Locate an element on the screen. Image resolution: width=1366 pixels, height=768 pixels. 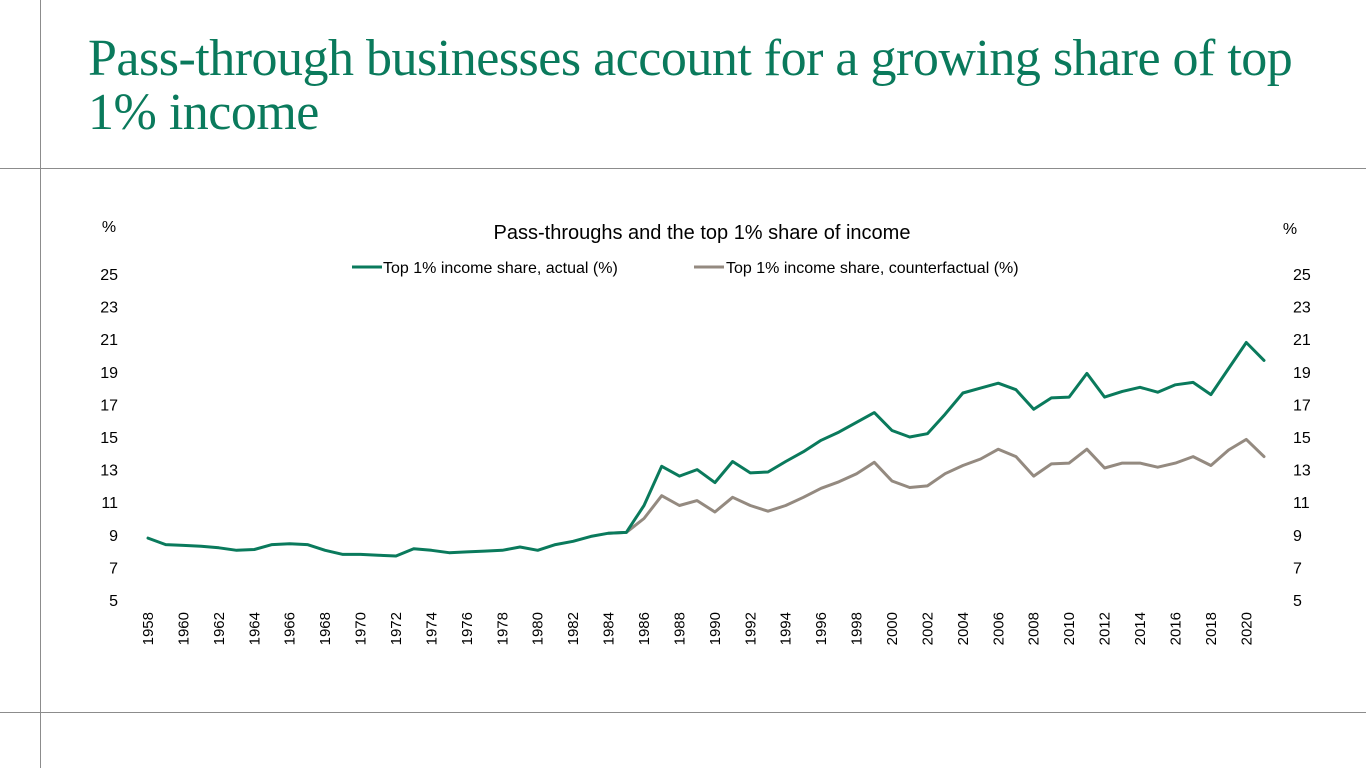
header-divider-line is located at coordinates (683, 168).